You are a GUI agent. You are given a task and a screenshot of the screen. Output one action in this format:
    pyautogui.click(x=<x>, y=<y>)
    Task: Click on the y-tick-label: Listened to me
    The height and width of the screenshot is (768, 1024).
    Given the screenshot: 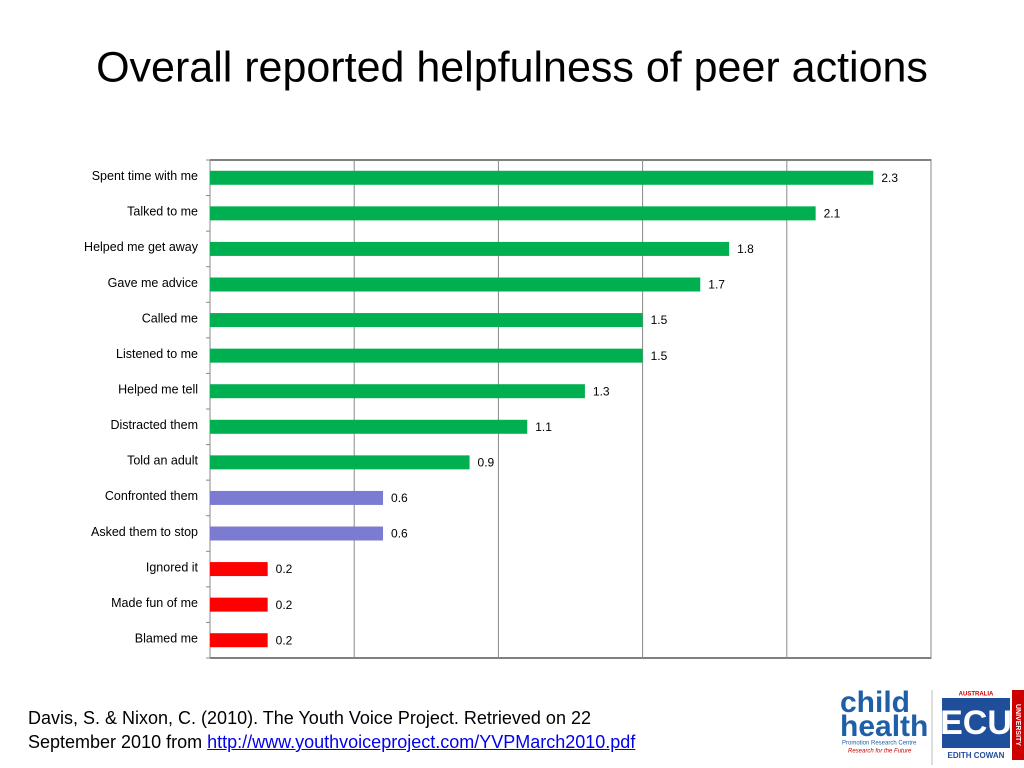 What is the action you would take?
    pyautogui.click(x=157, y=354)
    